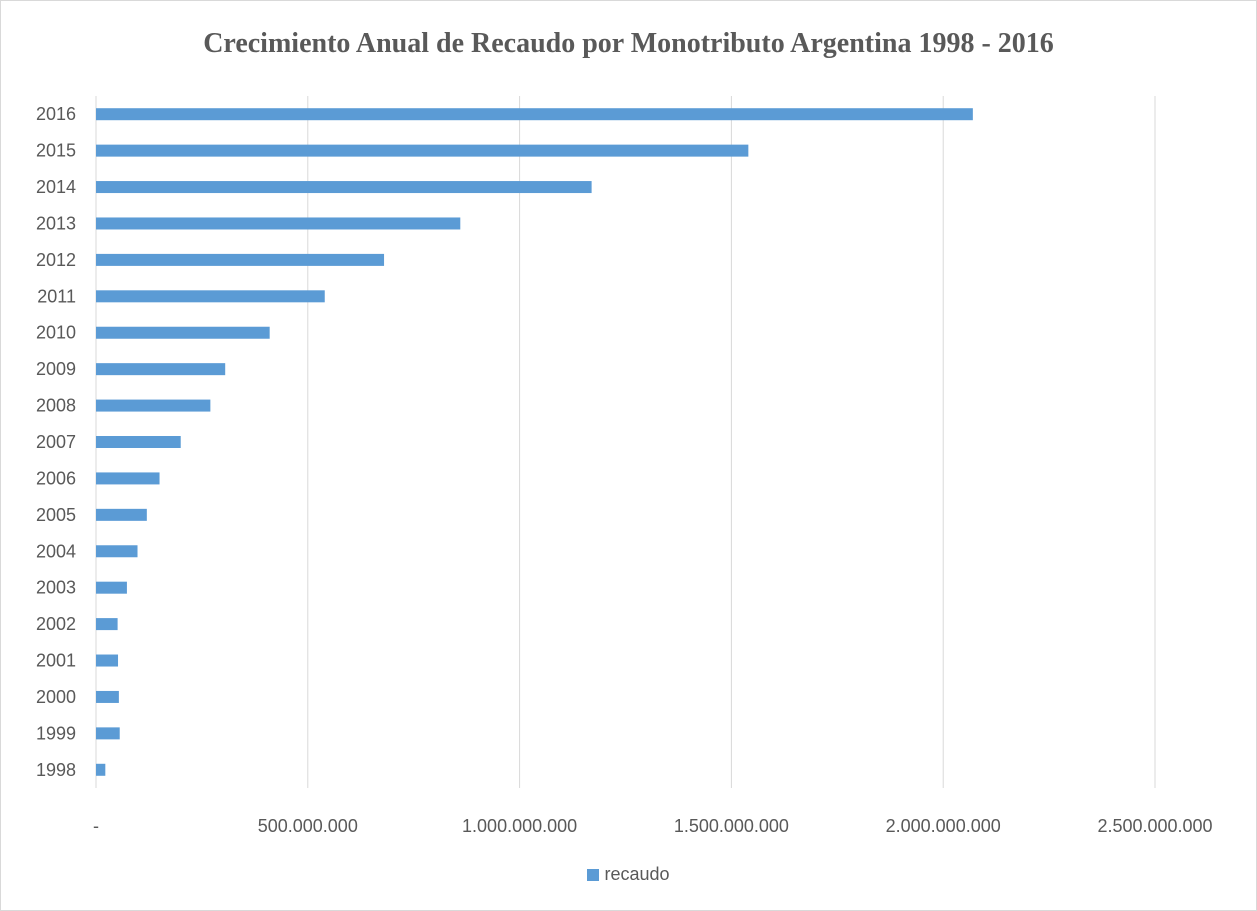 This screenshot has width=1257, height=911. What do you see at coordinates (107, 624) in the screenshot?
I see `bar-2002` at bounding box center [107, 624].